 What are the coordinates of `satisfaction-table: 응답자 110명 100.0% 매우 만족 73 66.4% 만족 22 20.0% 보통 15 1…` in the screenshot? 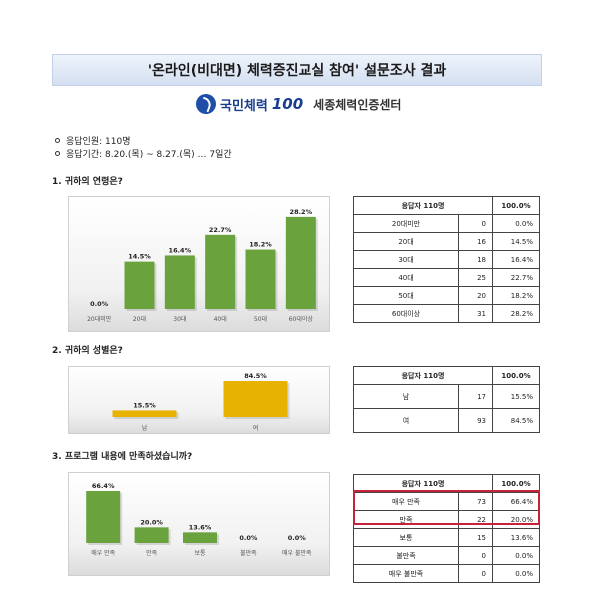 It's located at (446, 528).